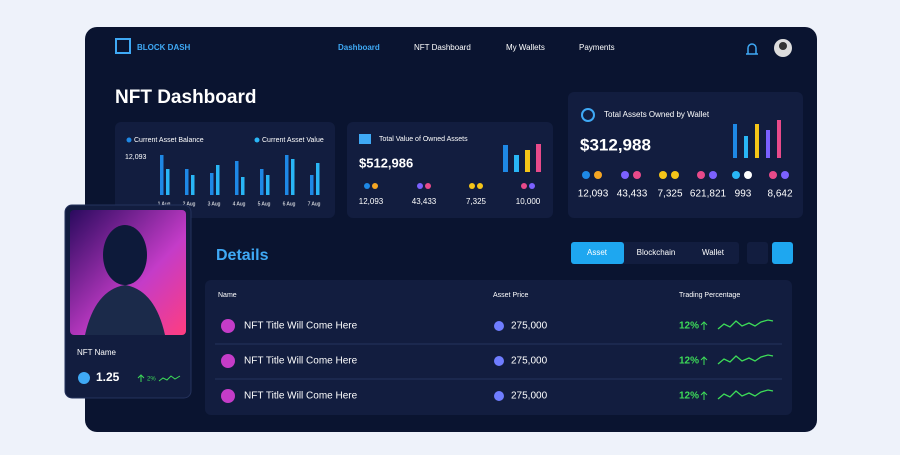 This screenshot has height=455, width=900. Describe the element at coordinates (757, 253) in the screenshot. I see `grid-view-button` at that location.